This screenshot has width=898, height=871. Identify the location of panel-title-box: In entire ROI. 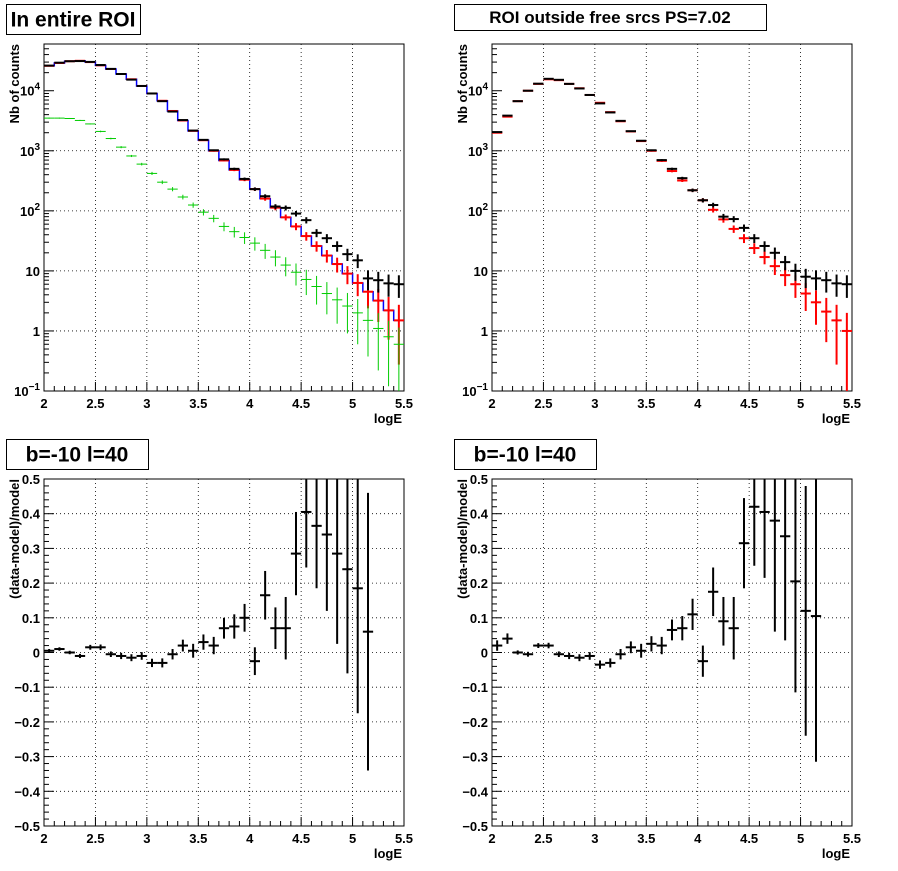
(73, 19).